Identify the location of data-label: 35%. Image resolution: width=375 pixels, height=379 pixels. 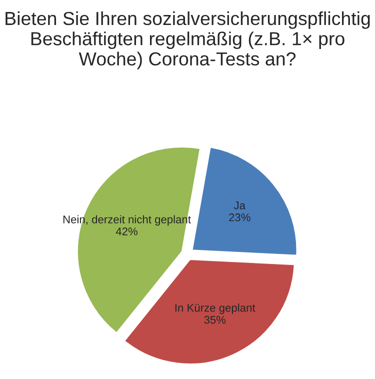
(215, 320).